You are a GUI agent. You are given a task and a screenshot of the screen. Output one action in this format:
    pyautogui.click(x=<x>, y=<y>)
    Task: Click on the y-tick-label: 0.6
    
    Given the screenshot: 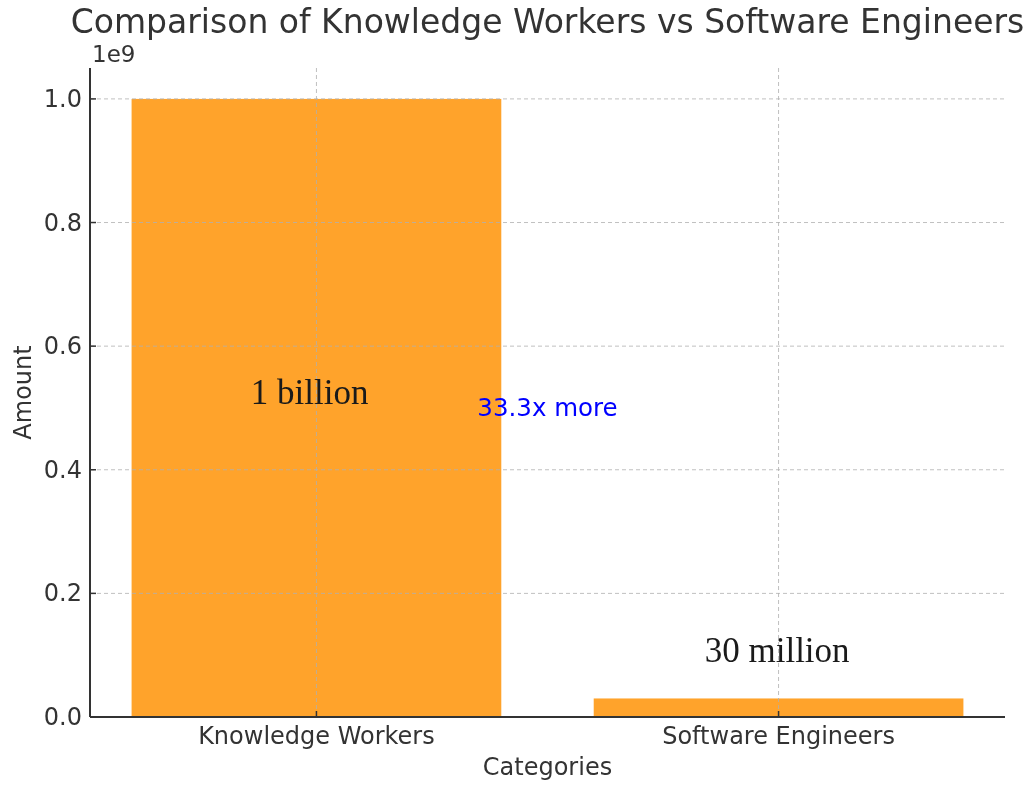 What is the action you would take?
    pyautogui.click(x=62, y=346)
    